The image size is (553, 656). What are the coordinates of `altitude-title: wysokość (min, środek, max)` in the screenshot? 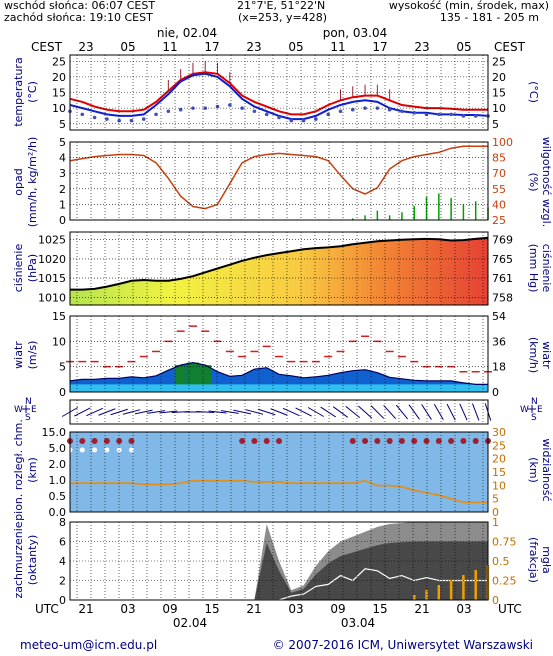 It's located at (468, 6).